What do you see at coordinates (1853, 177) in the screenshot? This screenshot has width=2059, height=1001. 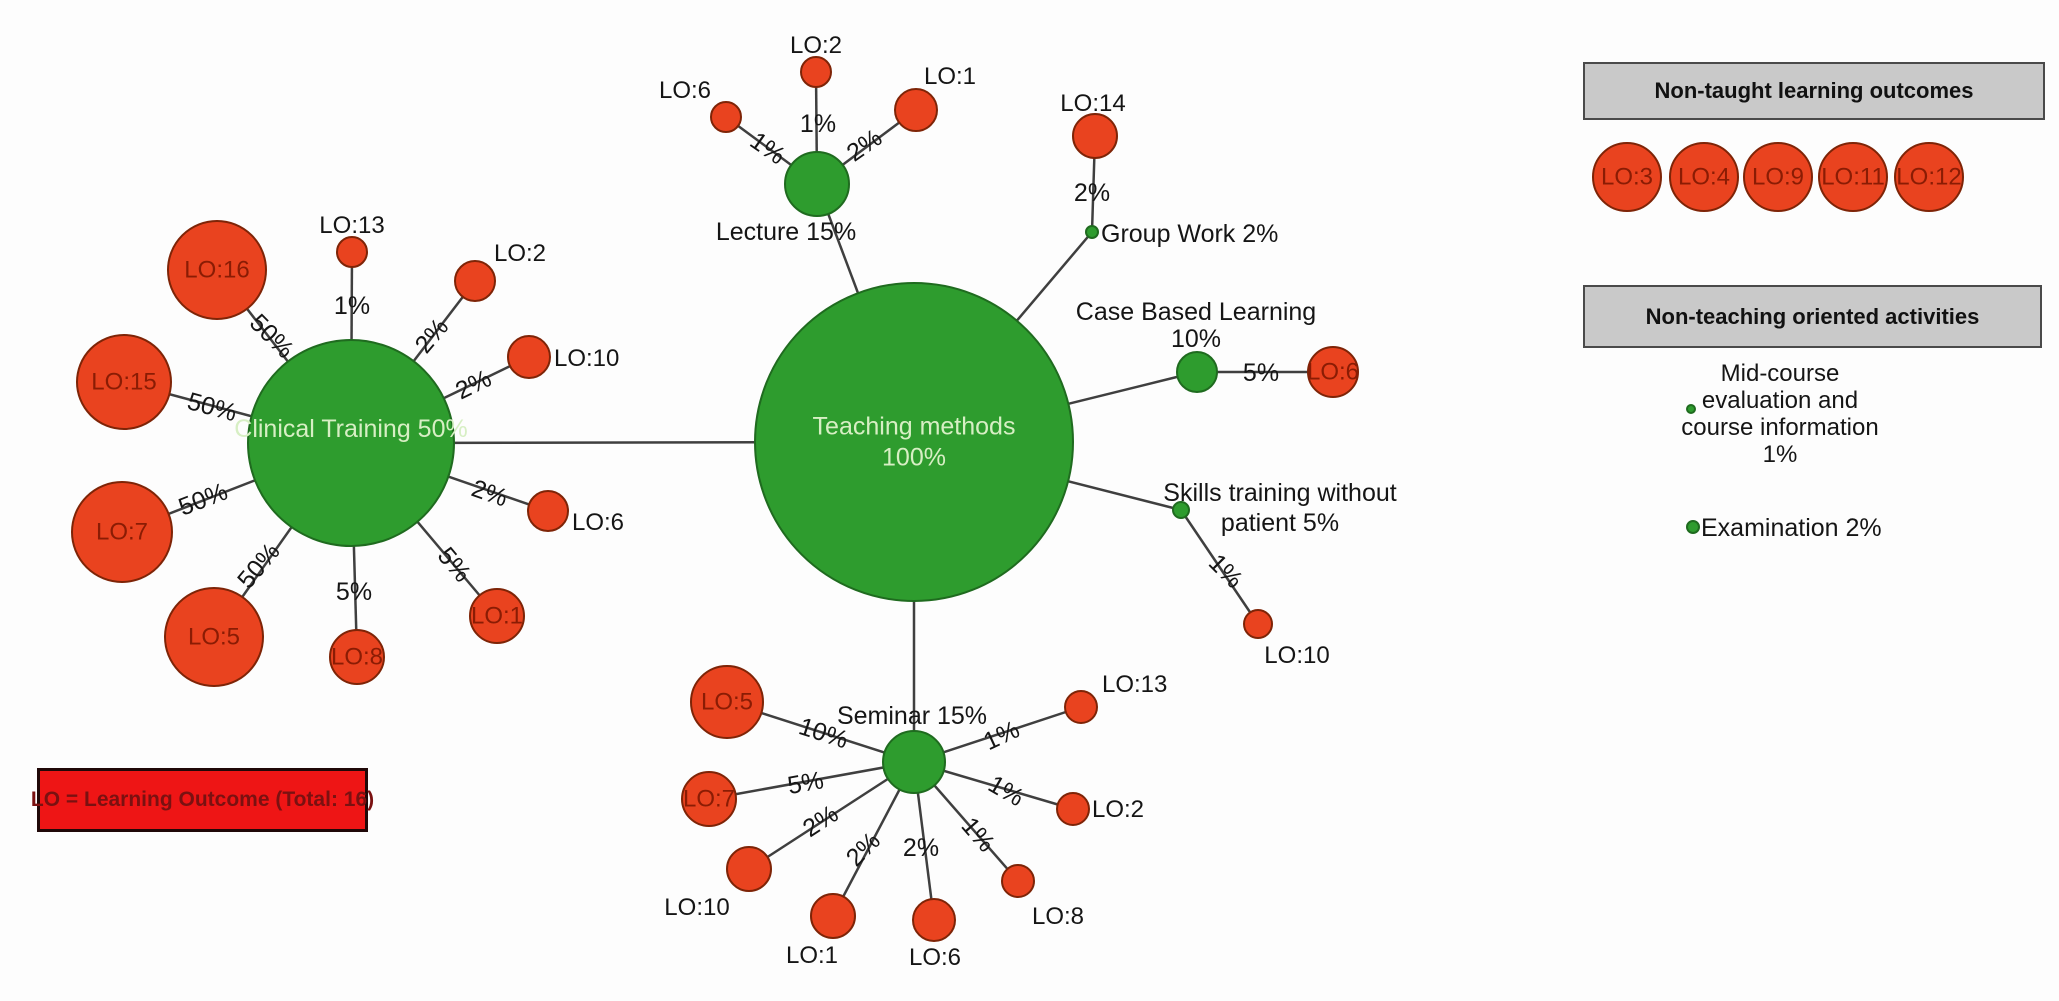 I see `node-label-nt_lo11: LO:11` at bounding box center [1853, 177].